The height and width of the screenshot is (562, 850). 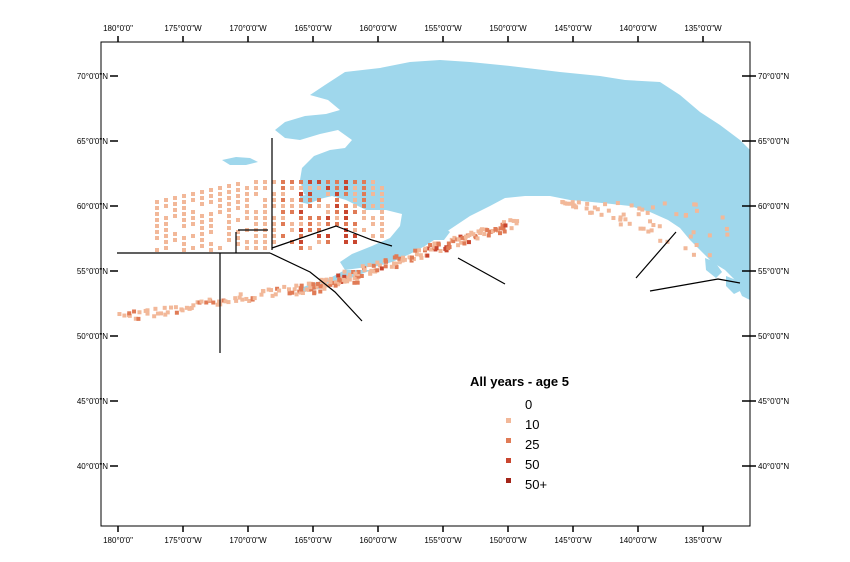 I want to click on lon-label-bottom: 135°0'0"W, so click(x=703, y=540).